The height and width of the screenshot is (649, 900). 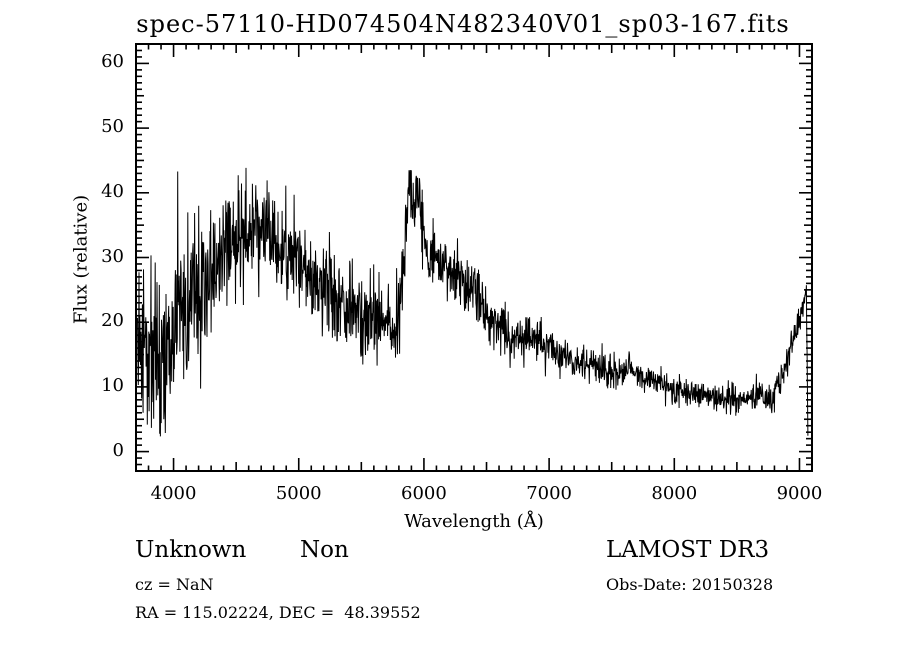 I want to click on y-tick-label: 10, so click(x=112, y=385).